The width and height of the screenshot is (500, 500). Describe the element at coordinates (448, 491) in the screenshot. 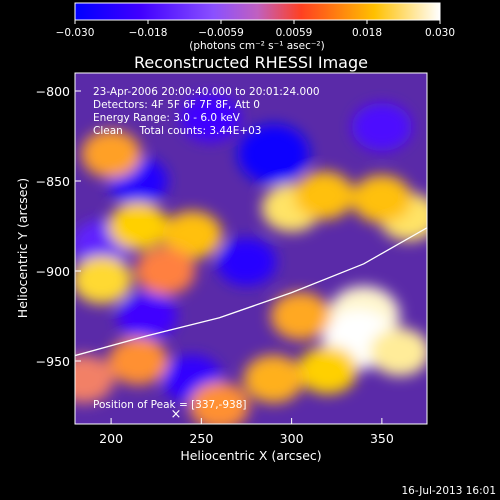

I see `generation-timestamp: 16-Jul-2013 16:01` at that location.